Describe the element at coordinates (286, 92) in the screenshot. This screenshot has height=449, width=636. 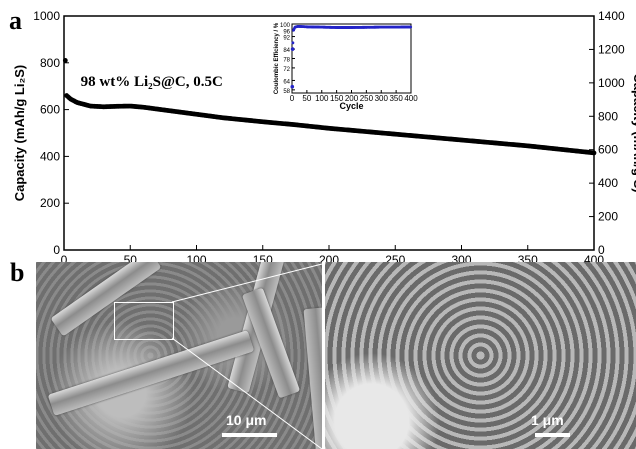
I see `inset-y-tick-label: 58` at that location.